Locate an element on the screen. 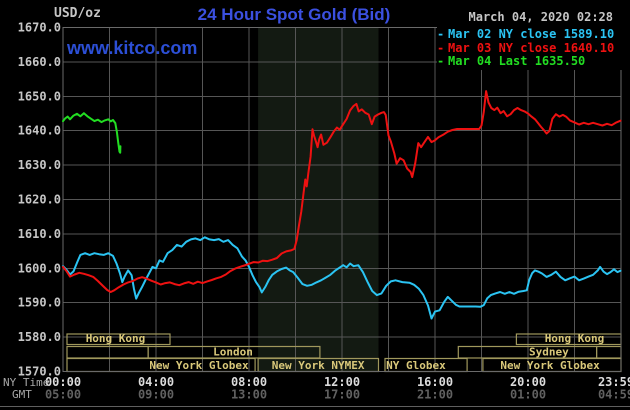  x-tick-ny-time: 16:00 is located at coordinates (435, 382).